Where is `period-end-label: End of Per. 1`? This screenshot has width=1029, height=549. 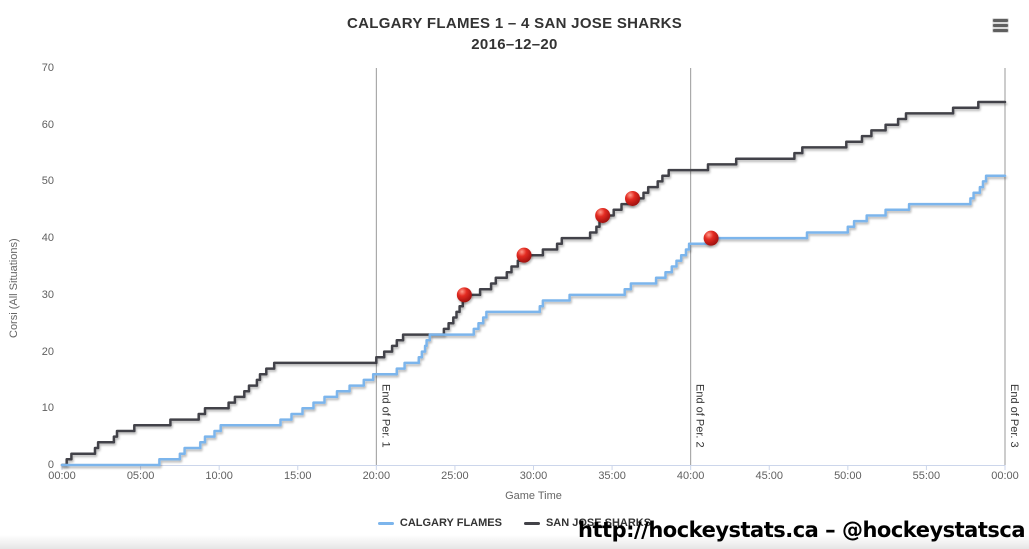 period-end-label: End of Per. 1 is located at coordinates (385, 416).